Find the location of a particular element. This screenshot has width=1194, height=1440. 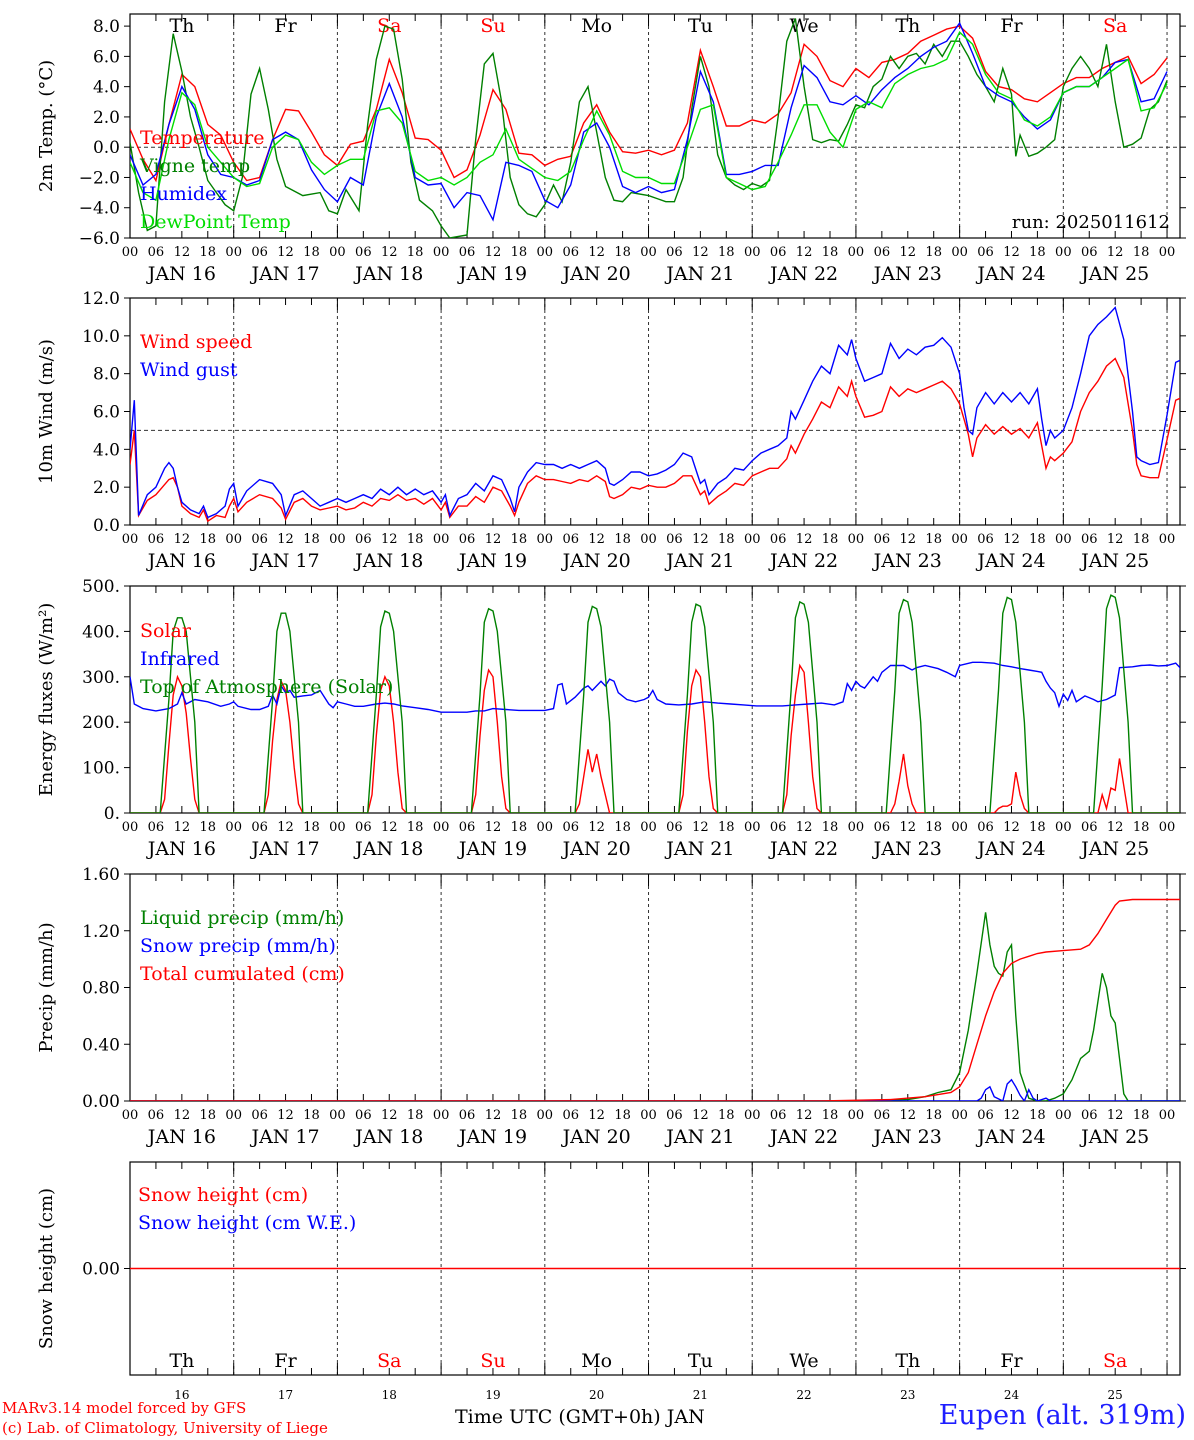

date-label: JAN 19 is located at coordinates (492, 274).